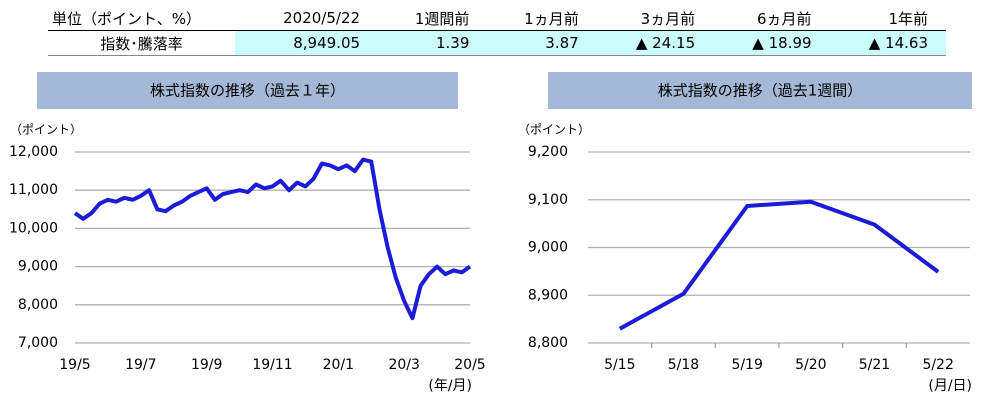 The width and height of the screenshot is (982, 400). I want to click on x-tick-label: 19/7, so click(140, 365).